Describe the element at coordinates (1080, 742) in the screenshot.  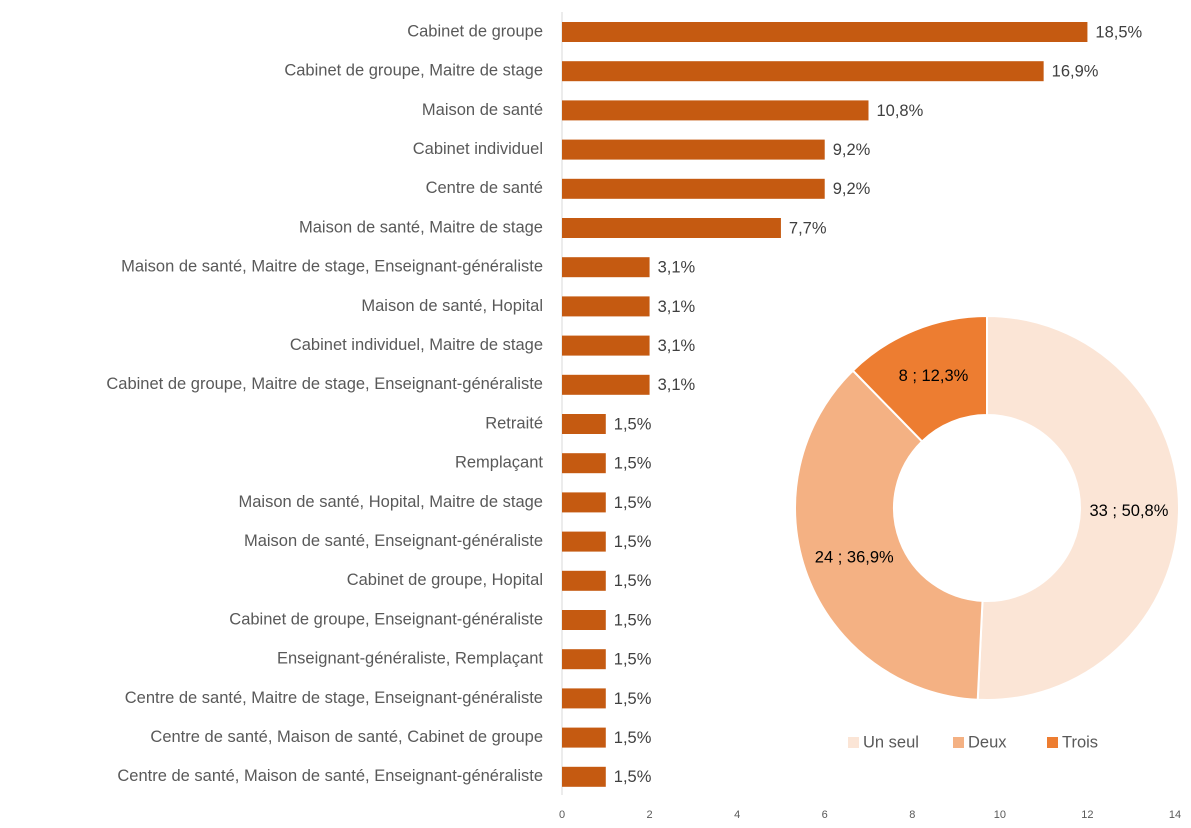
I see `legend-label: Trois` at that location.